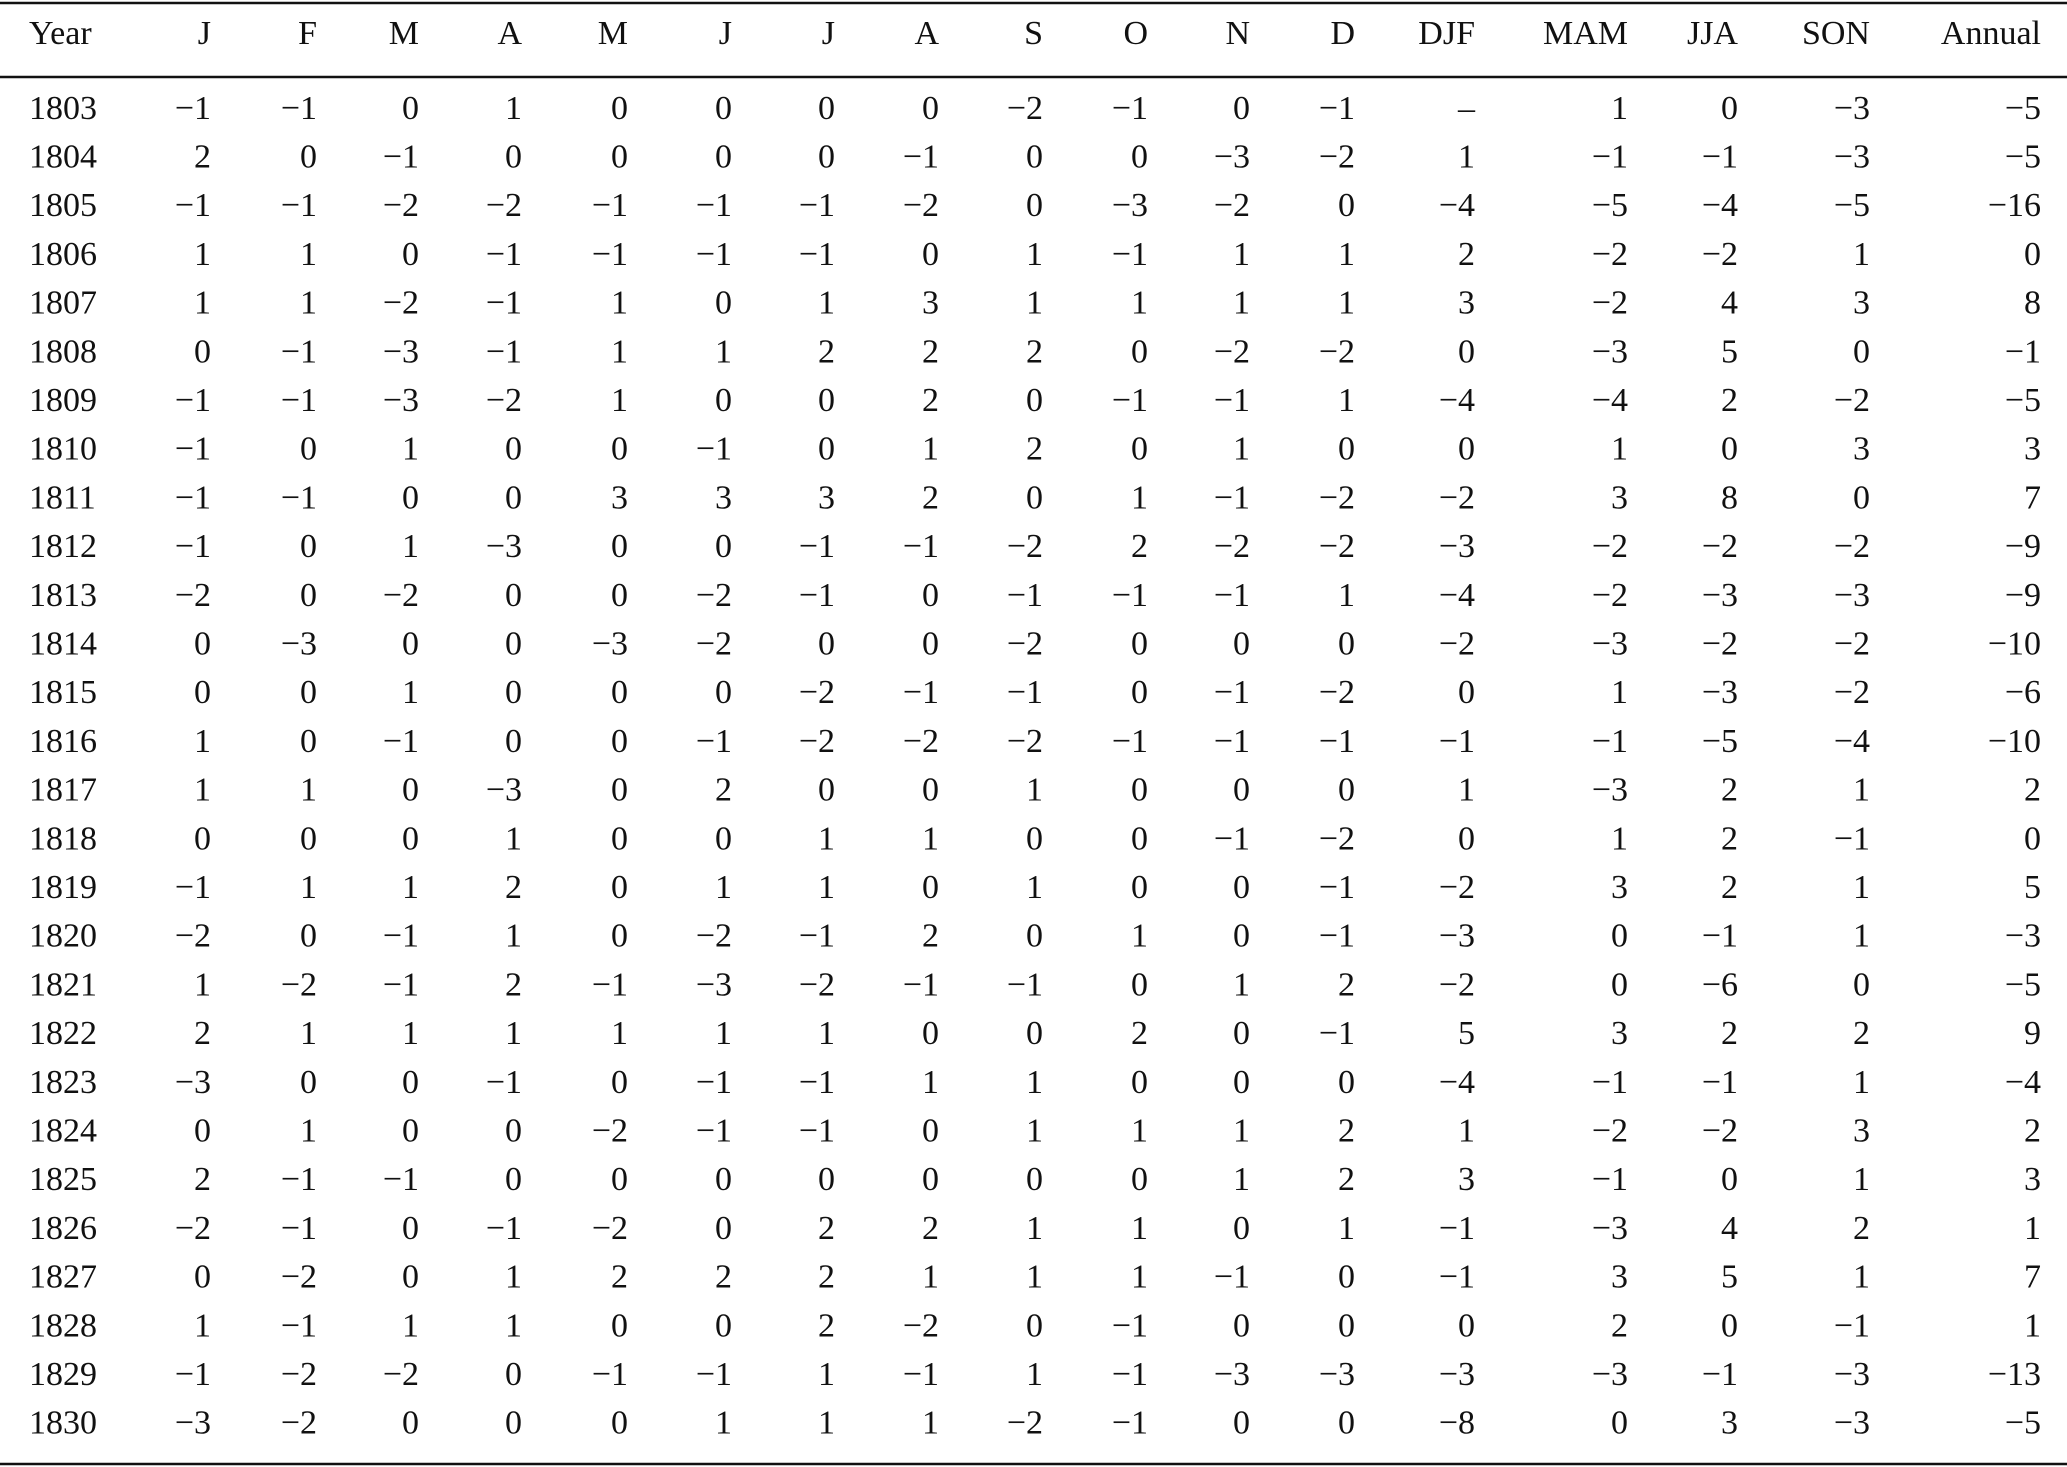 The width and height of the screenshot is (2067, 1467). Describe the element at coordinates (1457, 595) in the screenshot. I see `value-cell: −4` at that location.